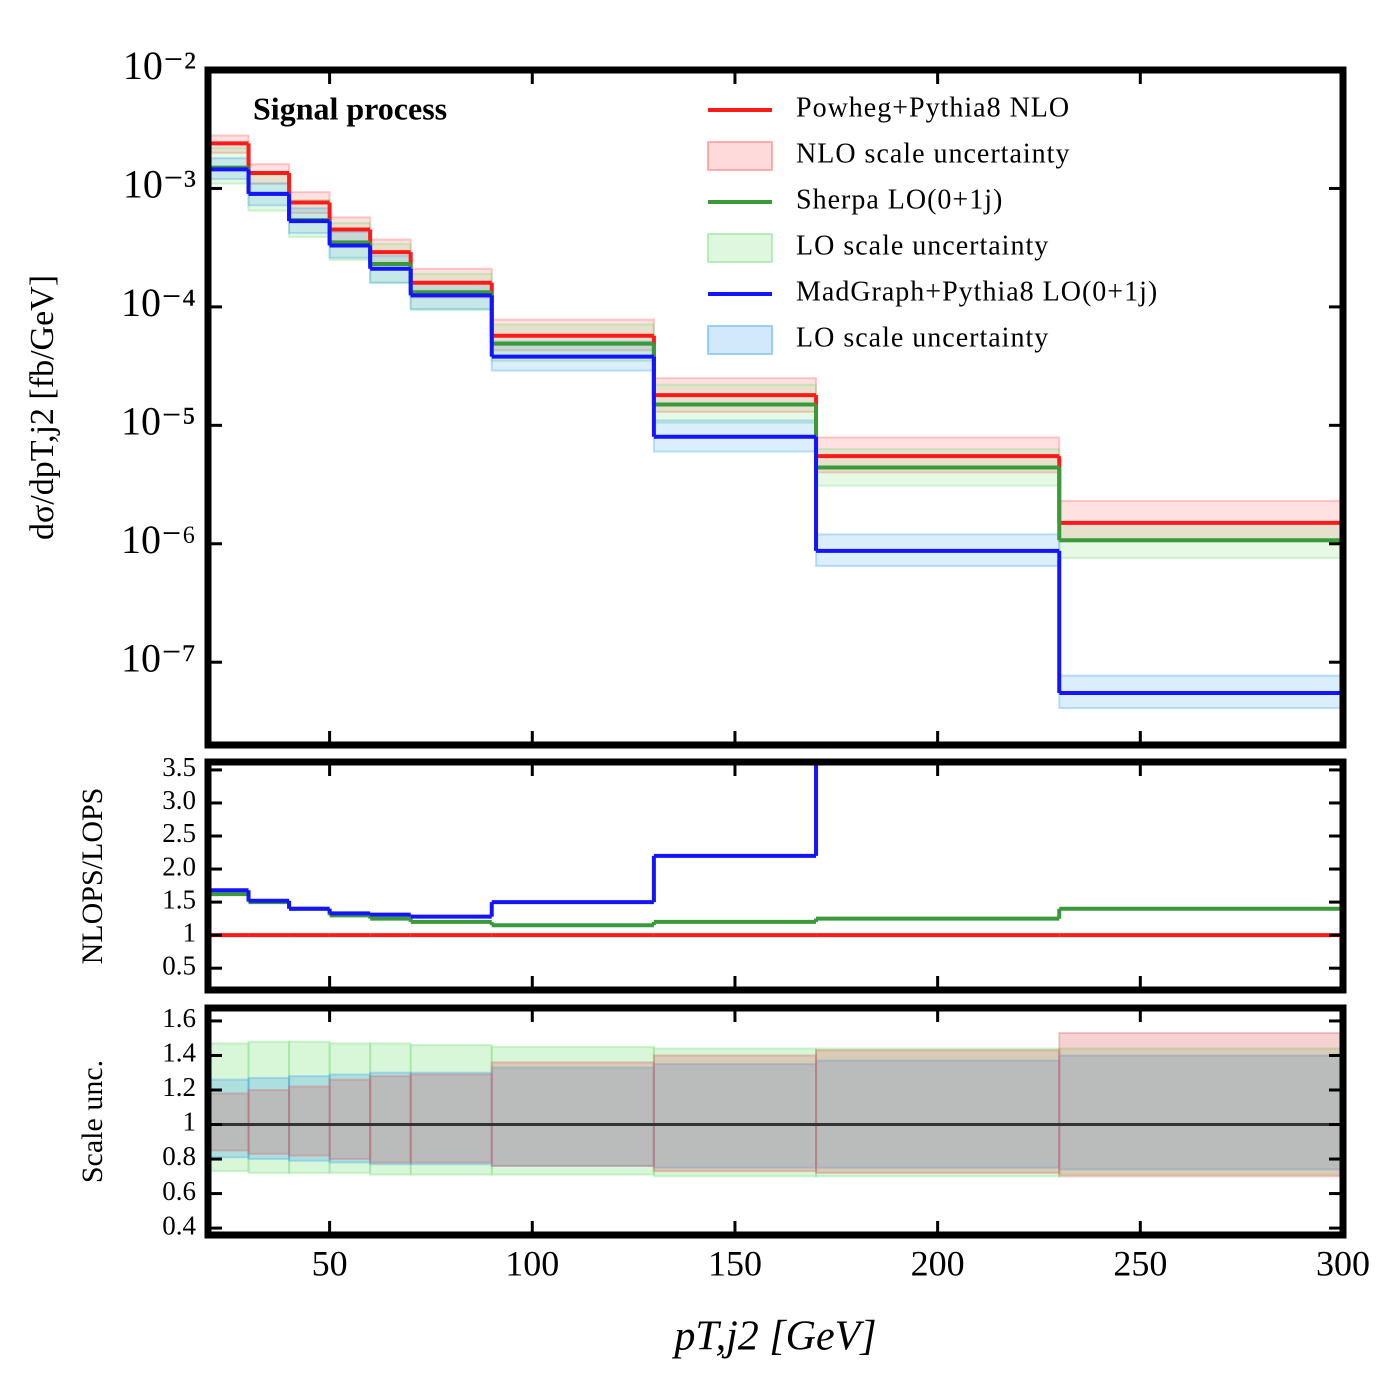  Describe the element at coordinates (735, 1263) in the screenshot. I see `x-tick-label: 150` at that location.